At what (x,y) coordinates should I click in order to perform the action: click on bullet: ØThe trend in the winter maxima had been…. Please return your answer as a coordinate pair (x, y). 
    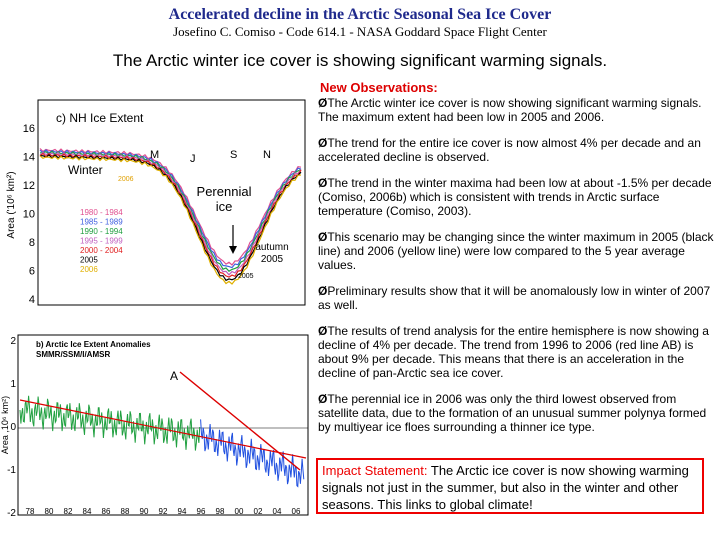
    Looking at the image, I should click on (516, 197).